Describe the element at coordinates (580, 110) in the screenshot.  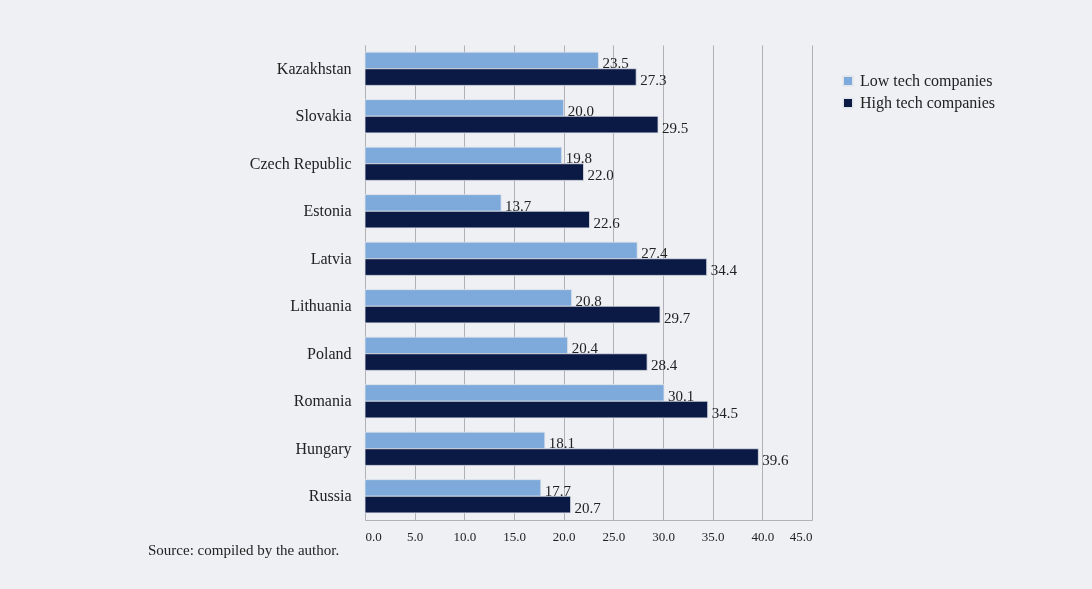
I see `data-label: 20.0` at that location.